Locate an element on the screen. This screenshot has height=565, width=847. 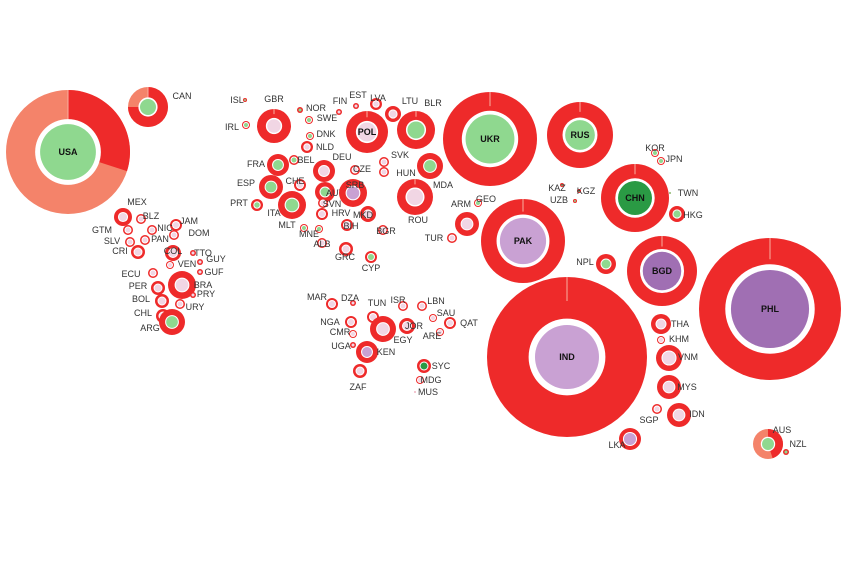
bubble-ltu: LTU is located at coordinates (401, 109).